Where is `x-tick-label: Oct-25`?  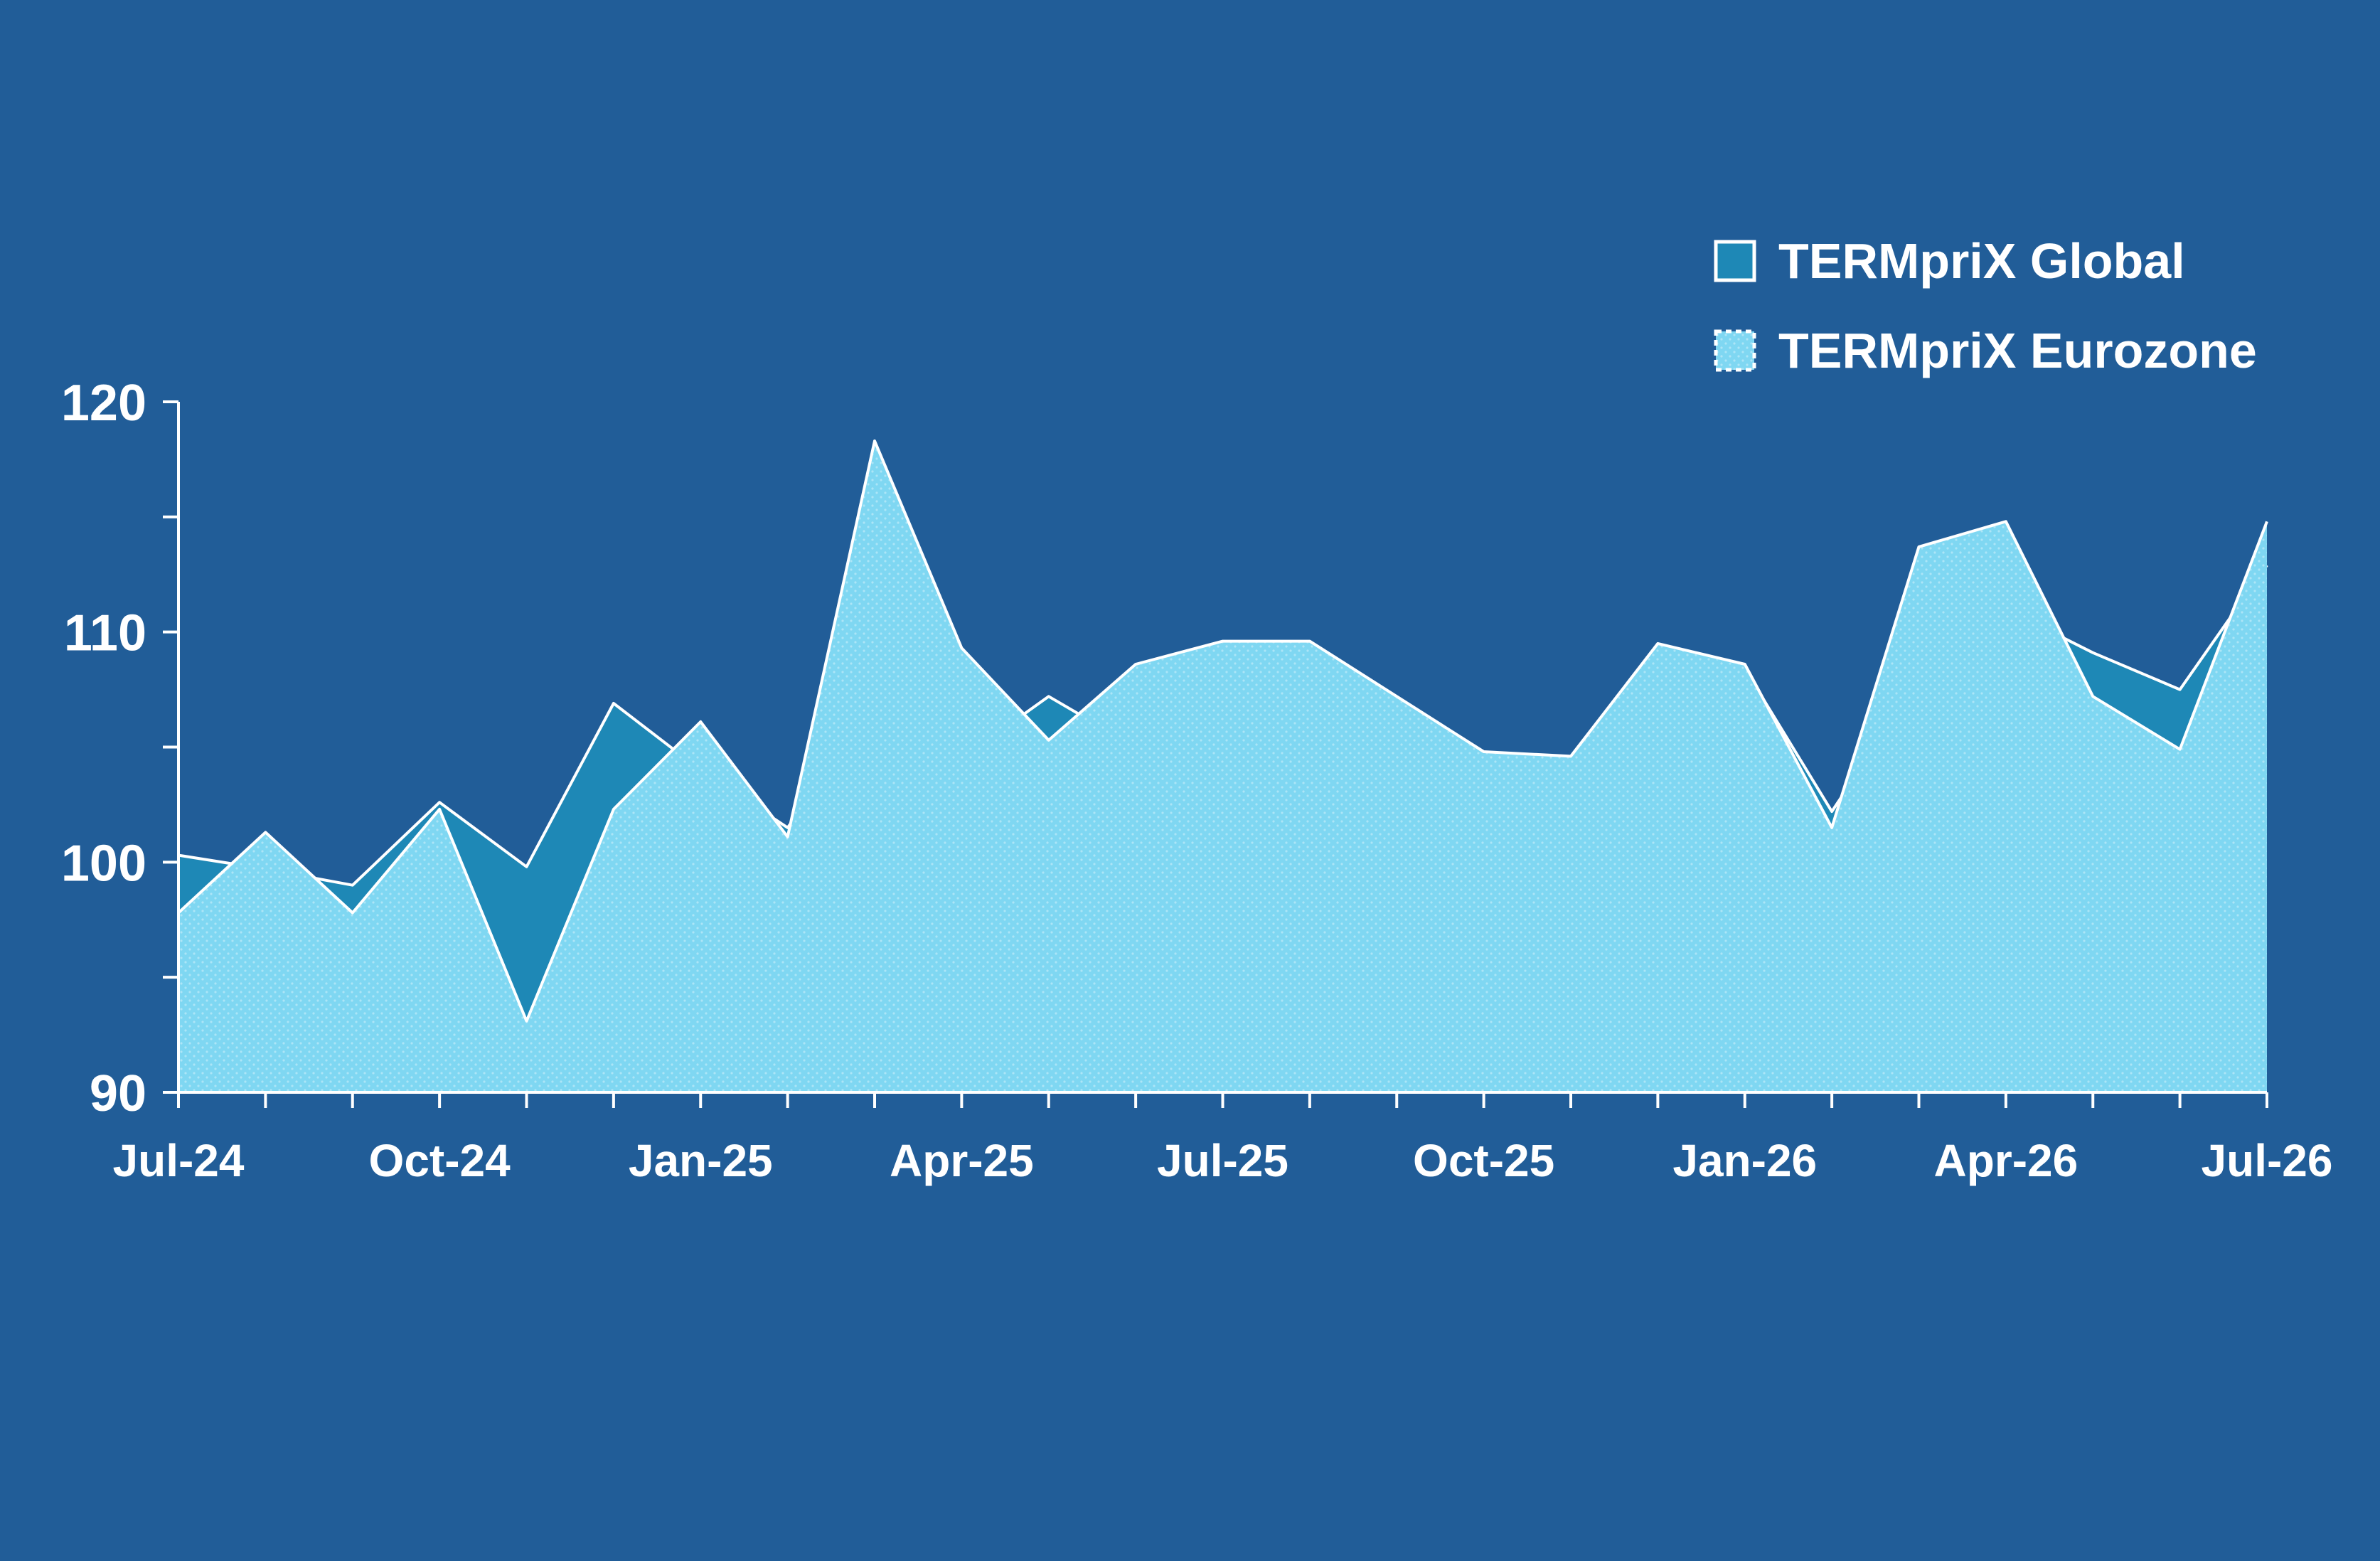
x-tick-label: Oct-25 is located at coordinates (1483, 1160).